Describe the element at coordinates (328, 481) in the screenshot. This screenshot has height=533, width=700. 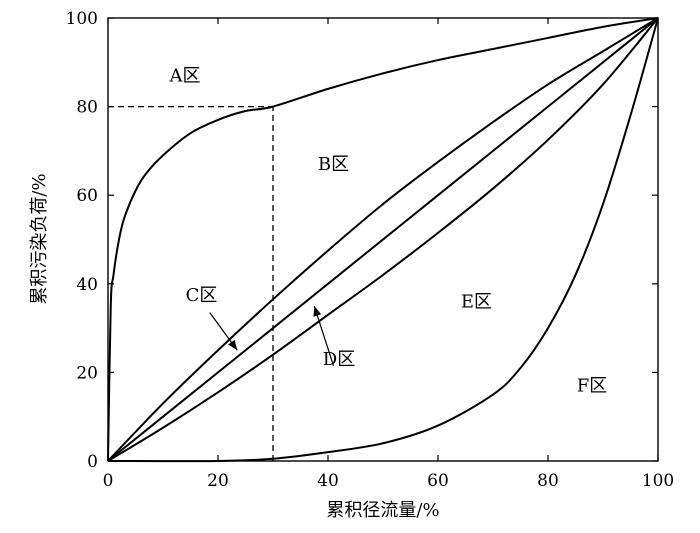
I see `x-tick-label-2: 40` at that location.